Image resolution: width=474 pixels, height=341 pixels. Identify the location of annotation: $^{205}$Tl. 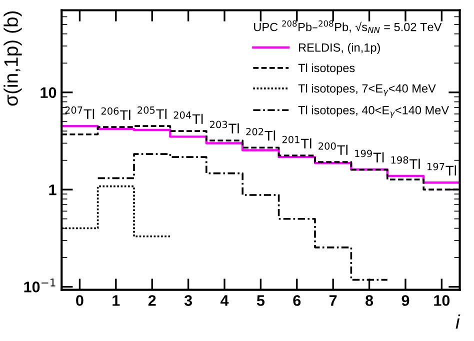
(152, 112).